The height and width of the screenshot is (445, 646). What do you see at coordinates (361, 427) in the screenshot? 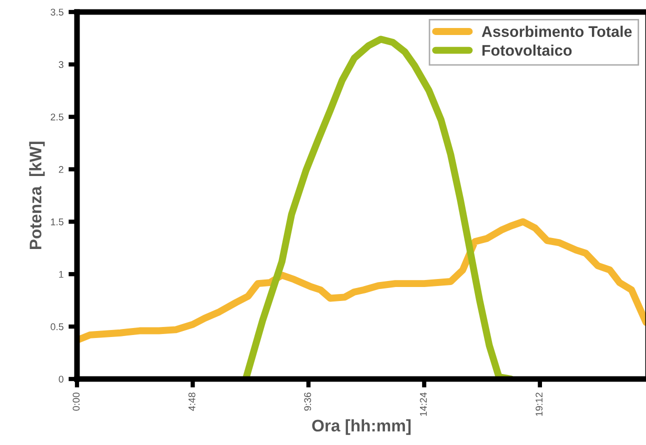
I see `x-axis-title: Ora [hh:mm]` at bounding box center [361, 427].